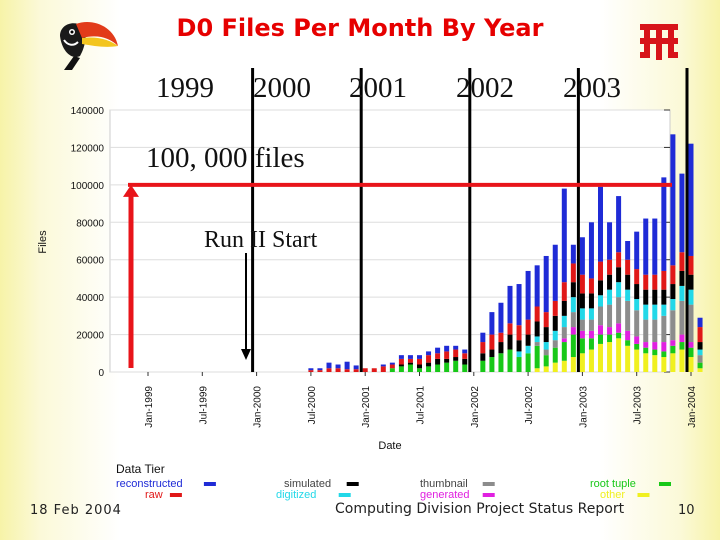  Describe the element at coordinates (296, 495) in the screenshot. I see `legend-label-digitized: digitized` at that location.